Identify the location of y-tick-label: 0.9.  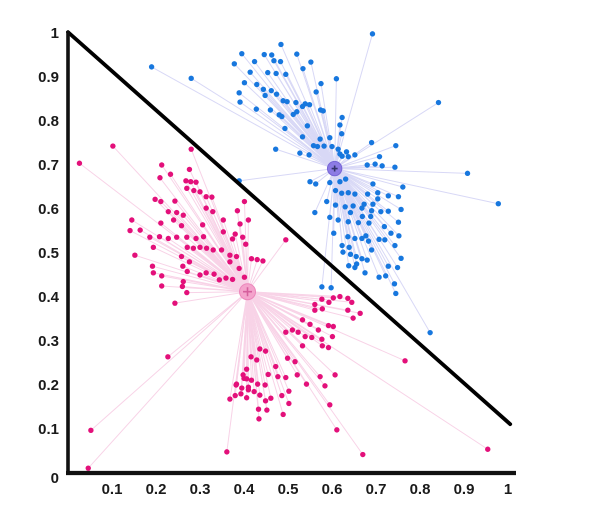
(48, 77).